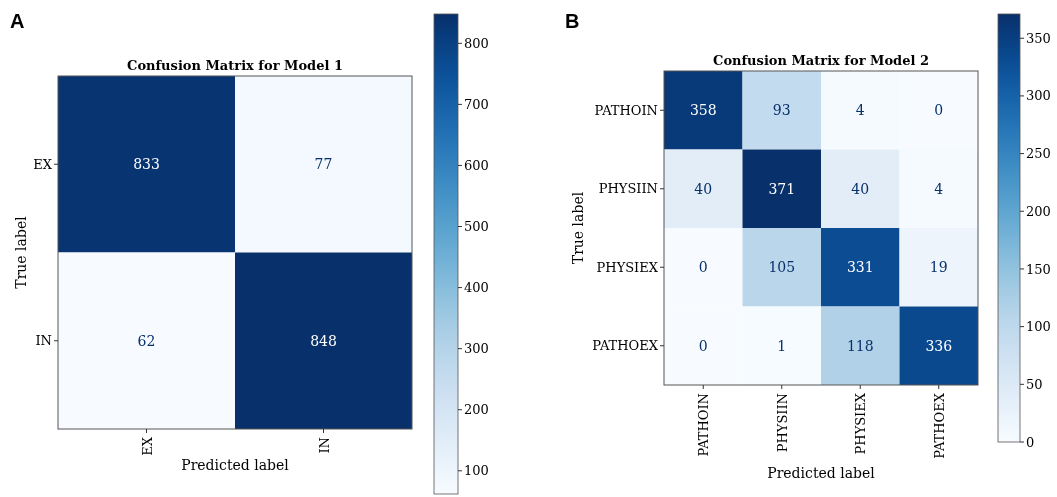 This screenshot has height=497, width=1057. I want to click on data-label: 336, so click(939, 345).